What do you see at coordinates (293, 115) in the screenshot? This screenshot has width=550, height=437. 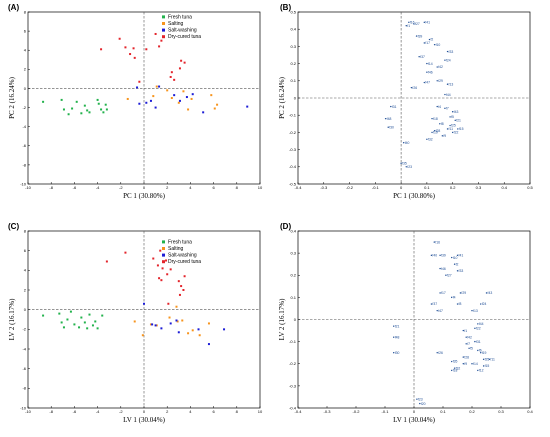 I see `y-tick-label: -0.1` at bounding box center [293, 115].